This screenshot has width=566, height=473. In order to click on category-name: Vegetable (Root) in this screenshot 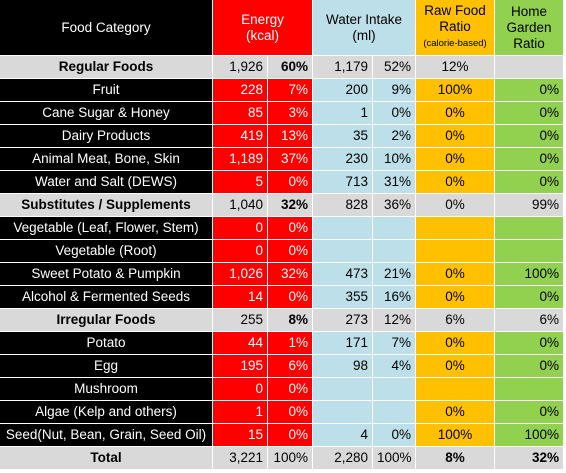, I will do `click(106, 251)`.